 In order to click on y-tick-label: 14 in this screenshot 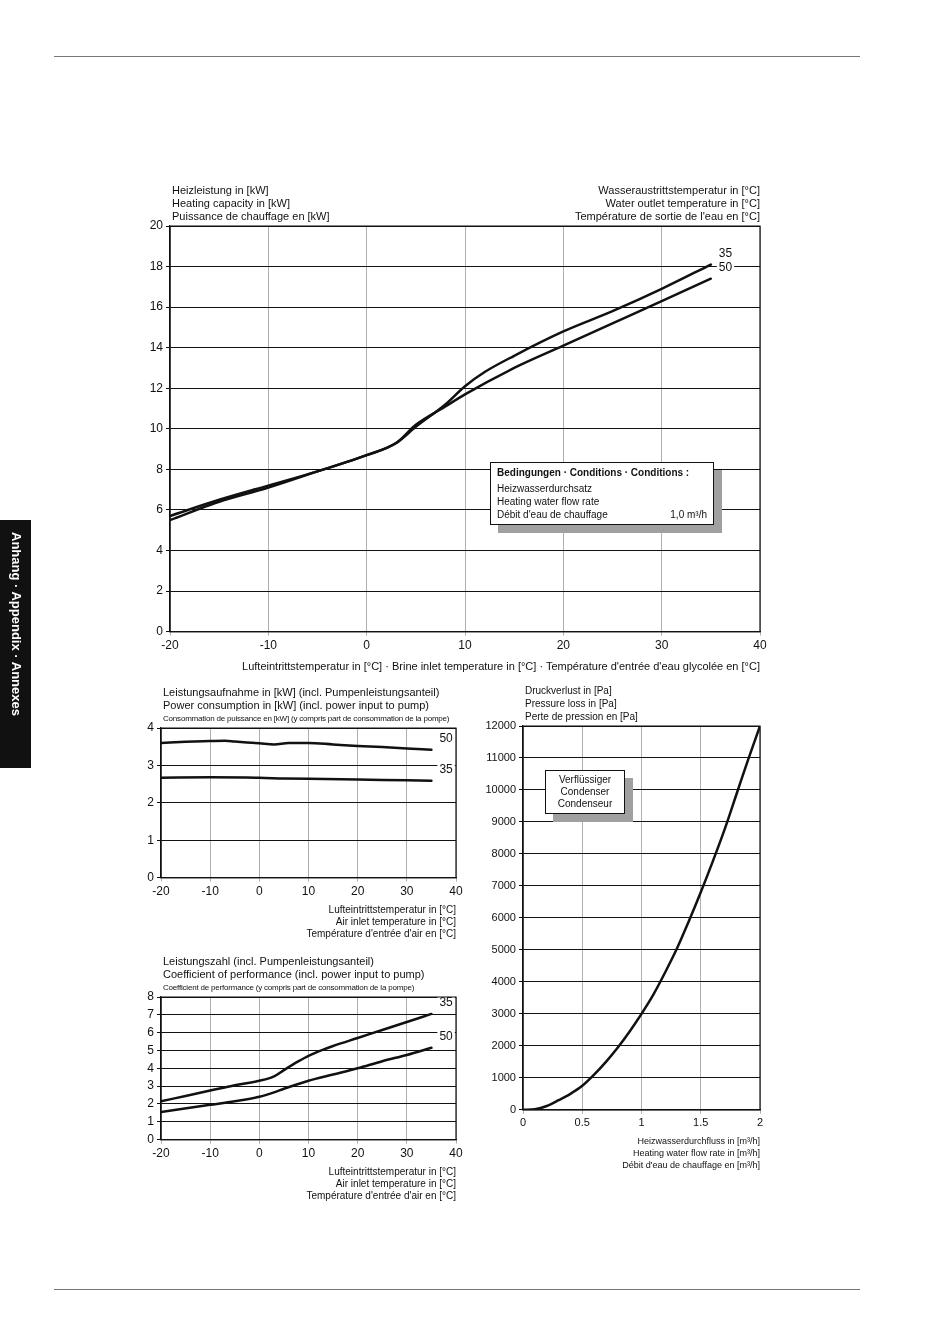, I will do `click(156, 346)`.